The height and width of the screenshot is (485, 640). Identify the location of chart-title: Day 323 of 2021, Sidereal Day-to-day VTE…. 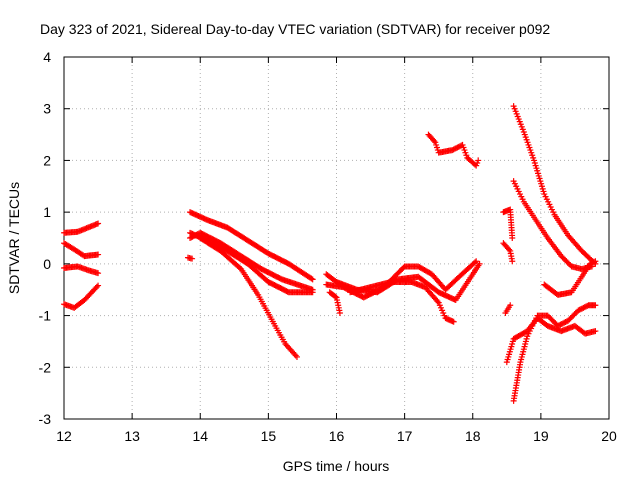
(295, 29).